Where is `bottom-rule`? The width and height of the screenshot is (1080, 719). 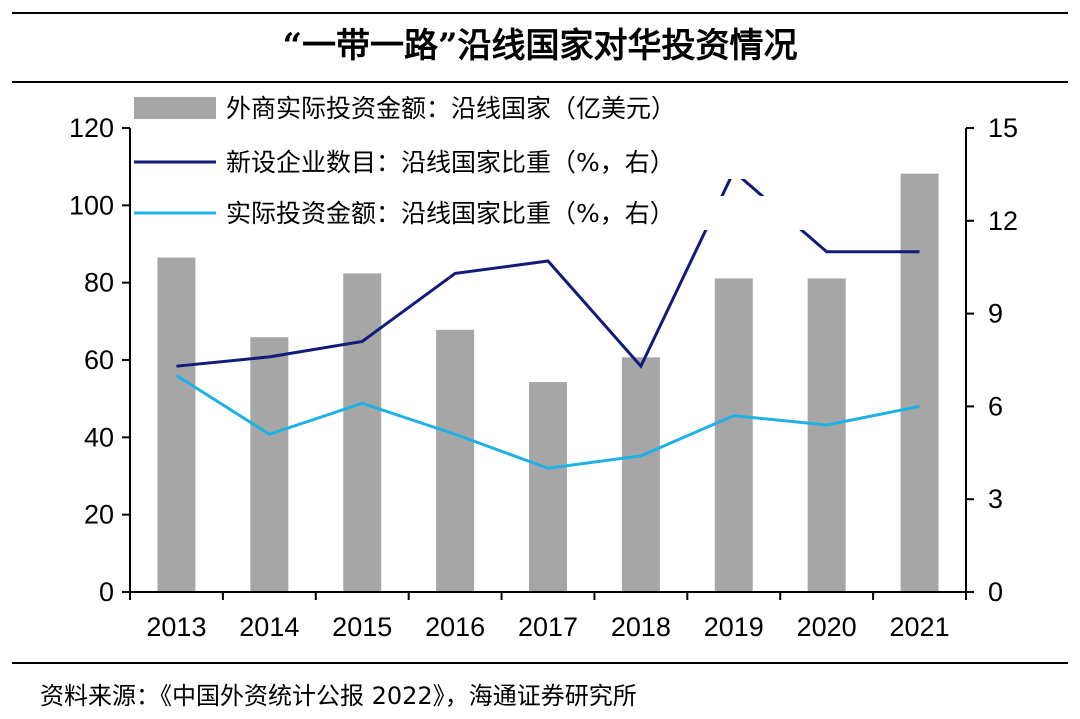 bottom-rule is located at coordinates (540, 663).